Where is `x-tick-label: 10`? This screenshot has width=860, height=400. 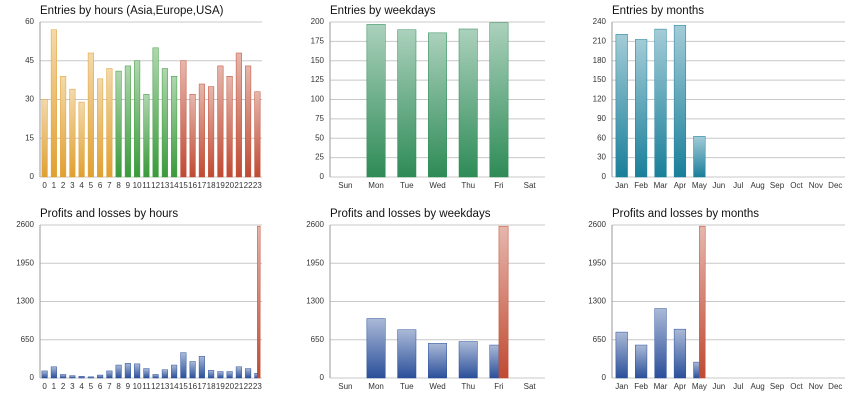
x-tick-label: 10 is located at coordinates (137, 386).